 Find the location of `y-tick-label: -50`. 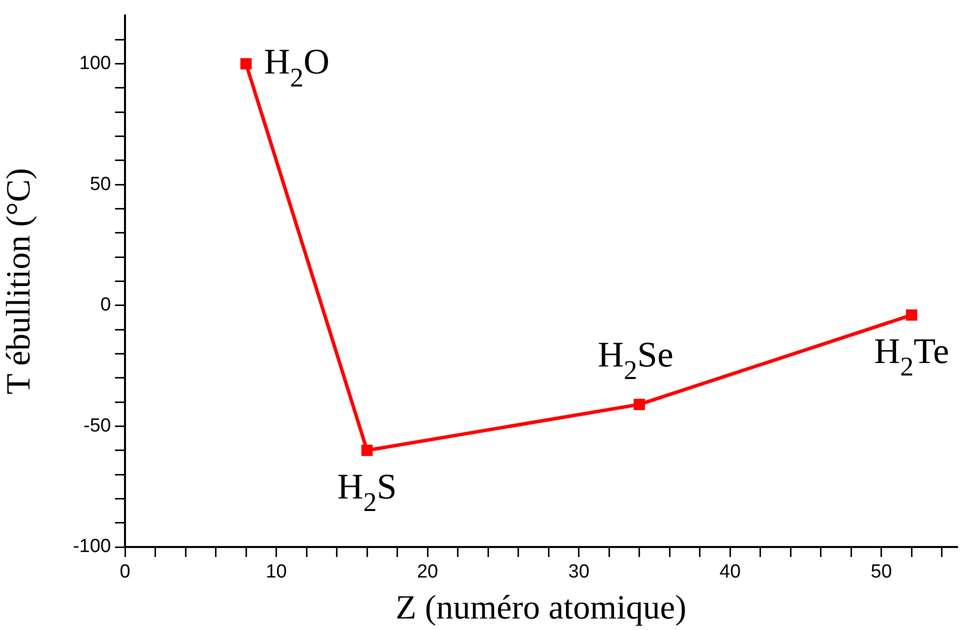

y-tick-label: -50 is located at coordinates (97, 425).